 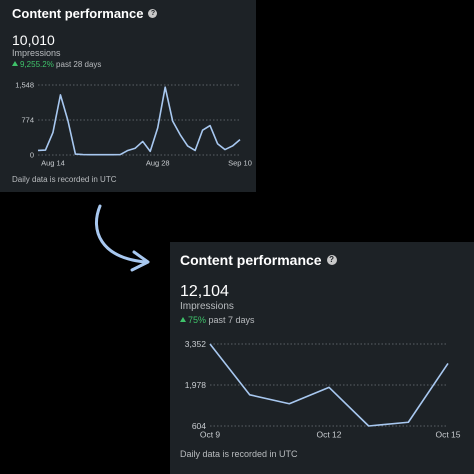 I want to click on y-tick-label: 1,548, so click(x=24, y=85).